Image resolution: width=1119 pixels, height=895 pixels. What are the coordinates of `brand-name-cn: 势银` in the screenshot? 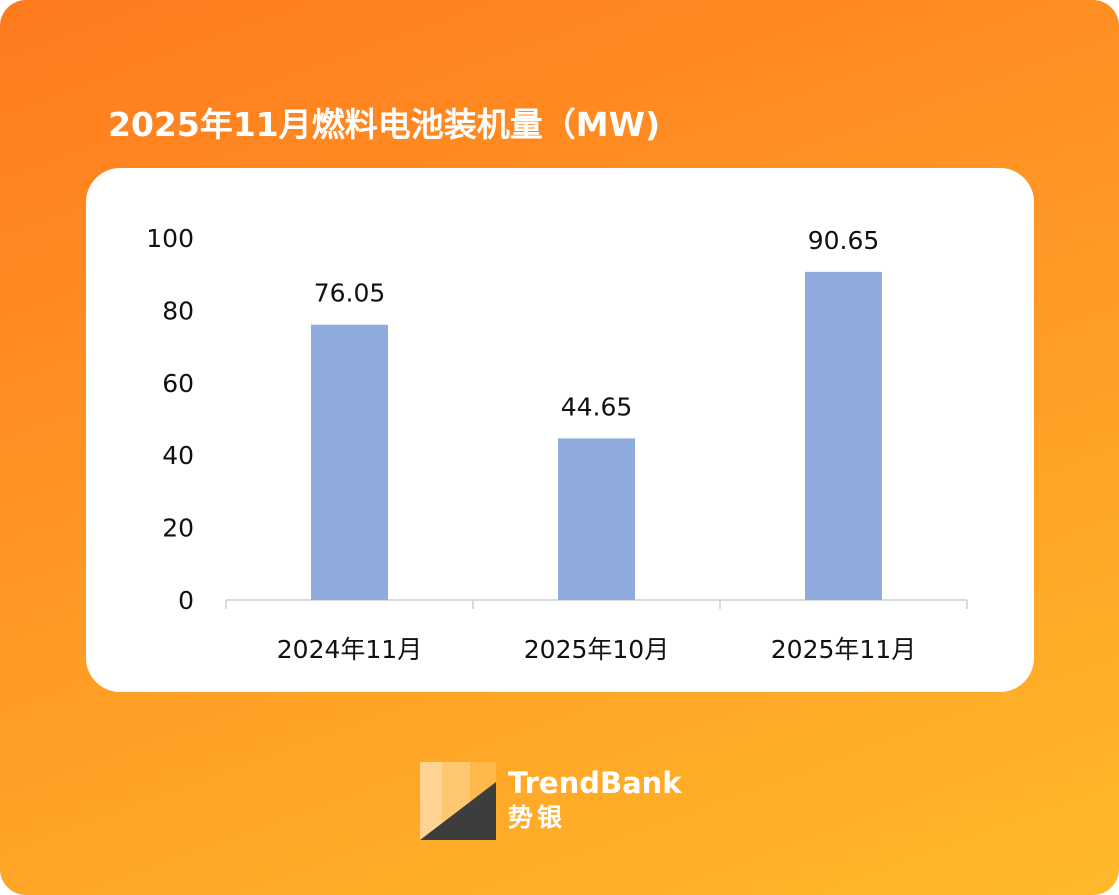 It's located at (537, 817).